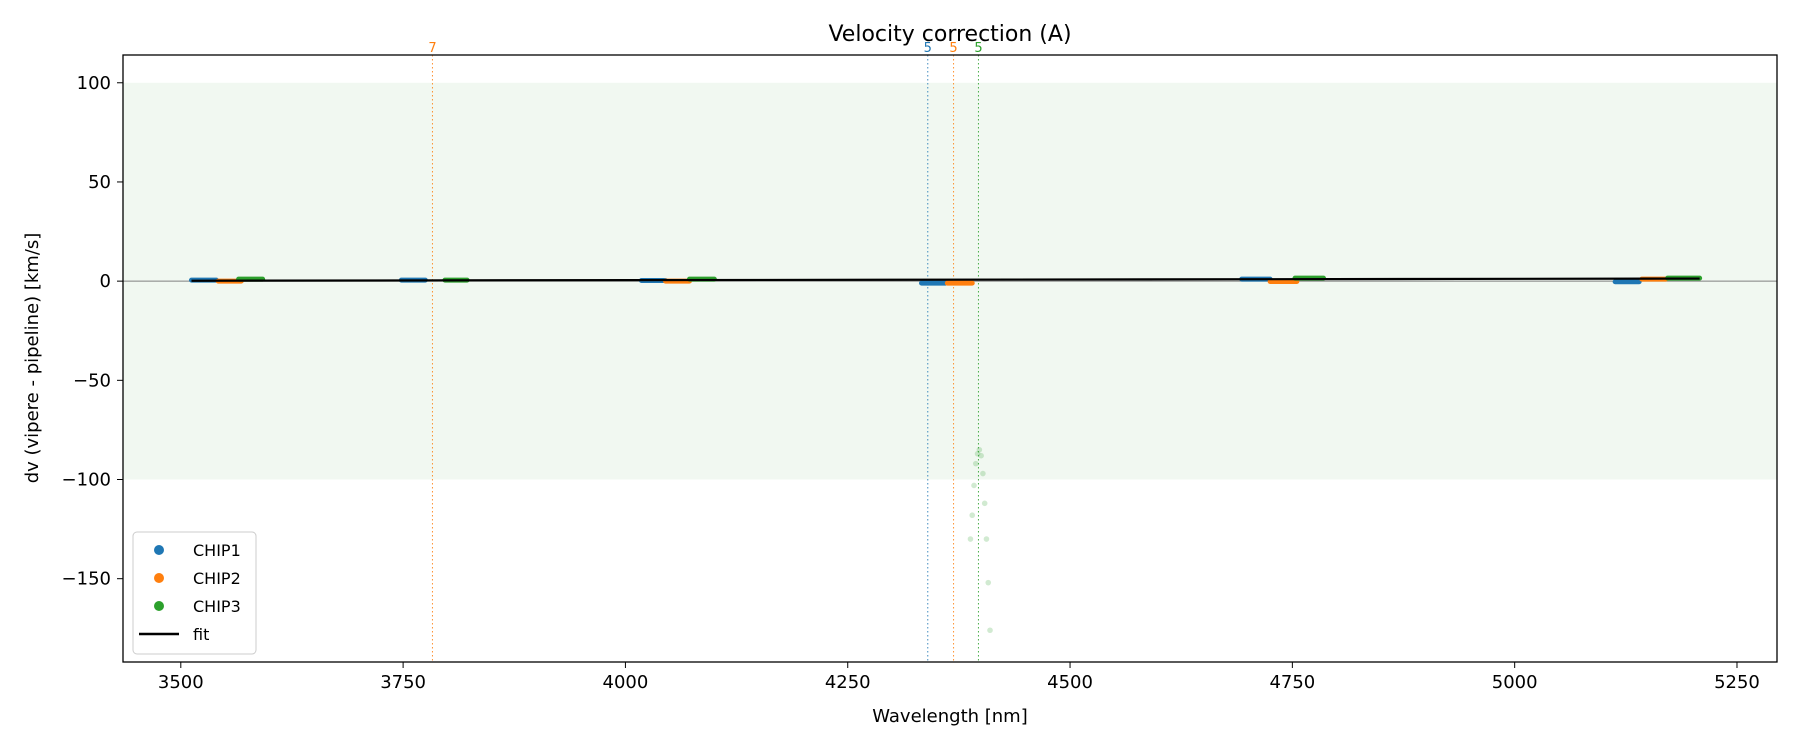 This screenshot has width=1800, height=750. I want to click on x-tick-label-5000: 5000, so click(1515, 682).